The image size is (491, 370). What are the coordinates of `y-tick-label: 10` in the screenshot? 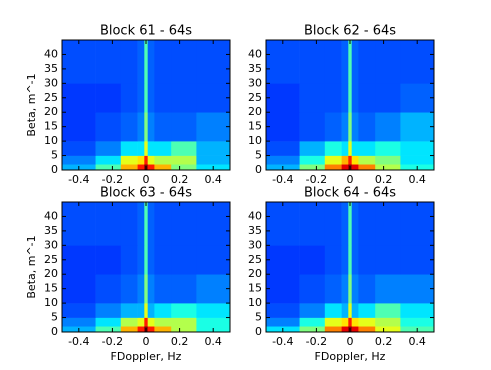 It's located at (51, 302).